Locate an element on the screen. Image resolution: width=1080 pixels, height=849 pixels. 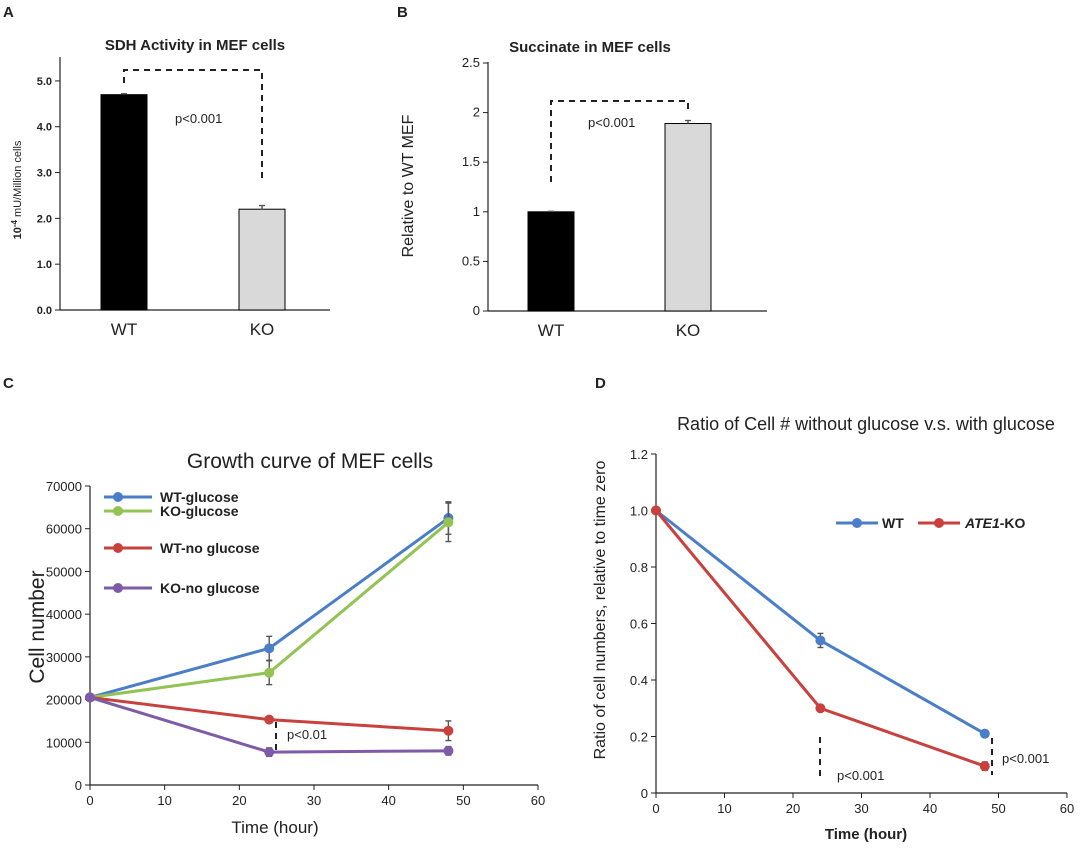
c-xtick-label: 10 is located at coordinates (164, 800).